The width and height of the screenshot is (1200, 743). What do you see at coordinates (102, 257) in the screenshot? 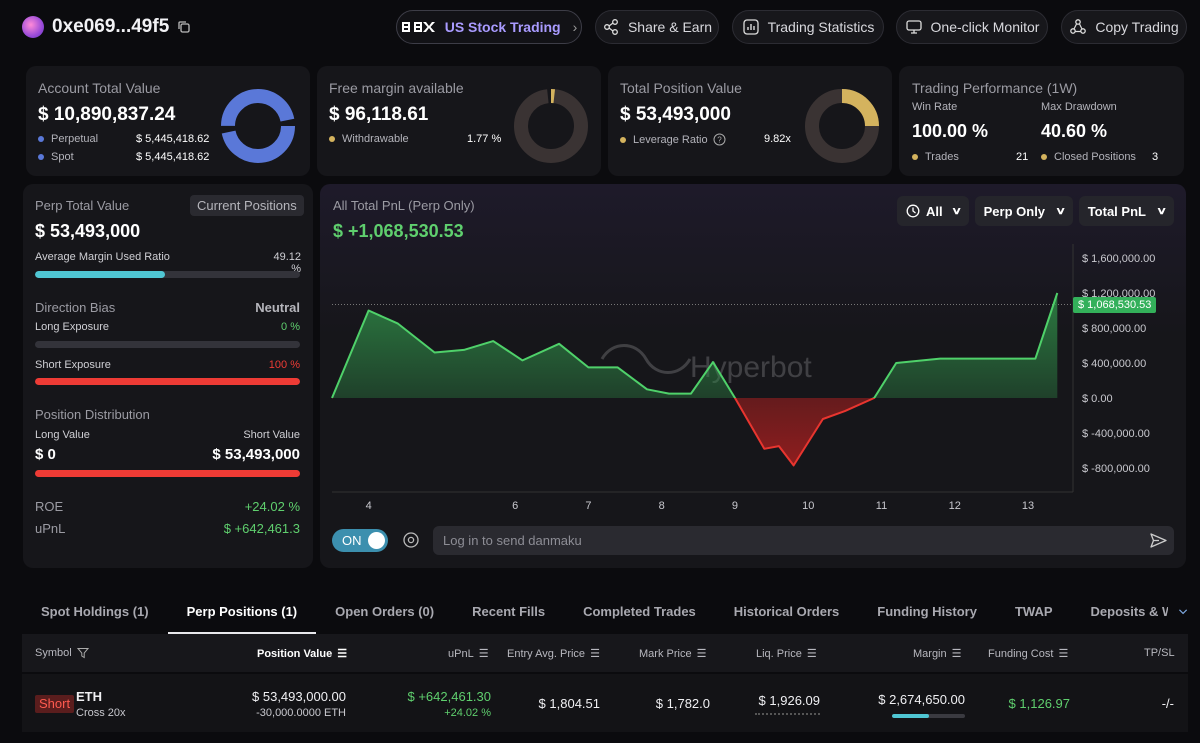
I see `margin-ratio-label: Average Margin Used Ratio` at bounding box center [102, 257].